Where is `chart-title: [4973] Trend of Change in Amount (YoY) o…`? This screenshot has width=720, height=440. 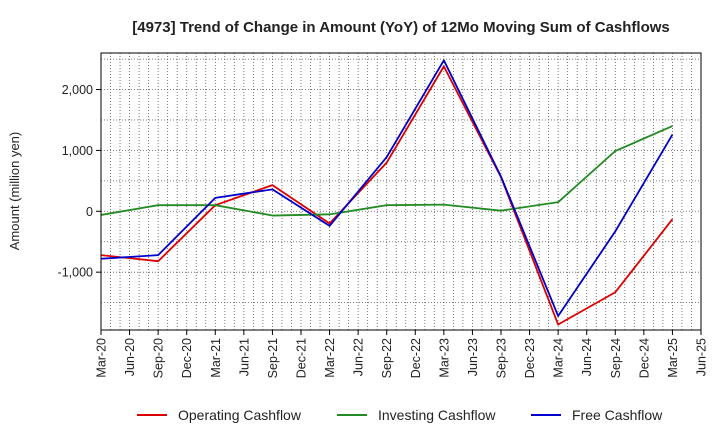
chart-title: [4973] Trend of Change in Amount (YoY) o… is located at coordinates (401, 27).